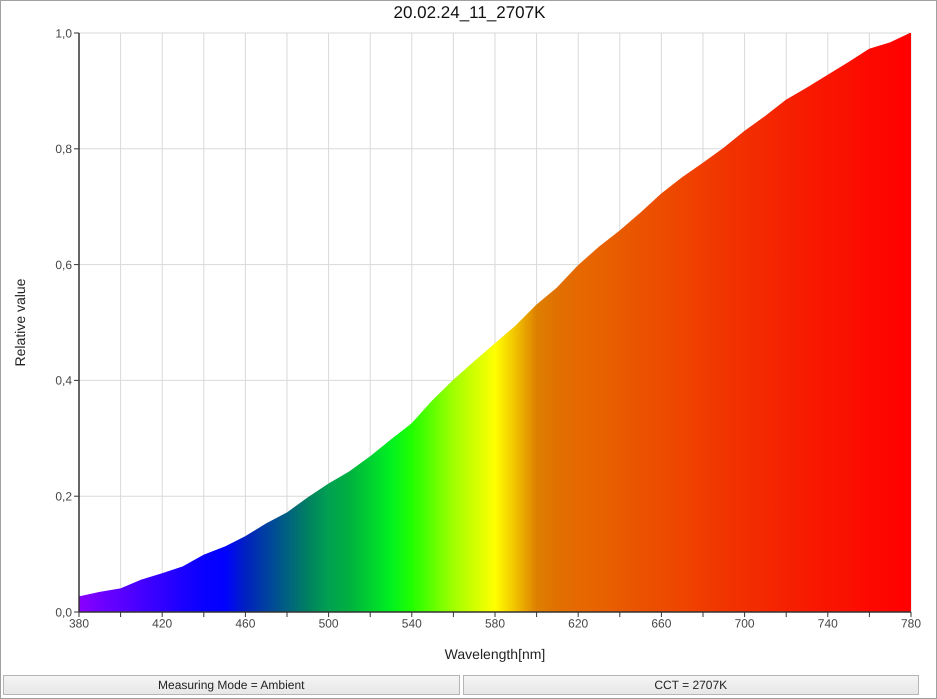 This screenshot has height=699, width=937. Describe the element at coordinates (911, 623) in the screenshot. I see `x-tick-label: 780` at that location.